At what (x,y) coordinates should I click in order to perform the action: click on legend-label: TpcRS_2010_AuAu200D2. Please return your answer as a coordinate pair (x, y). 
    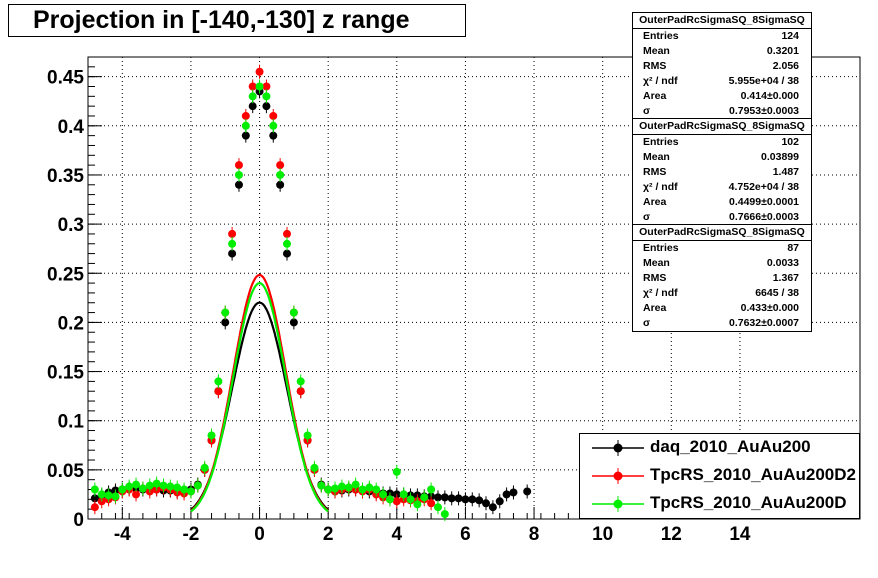
    Looking at the image, I should click on (753, 474).